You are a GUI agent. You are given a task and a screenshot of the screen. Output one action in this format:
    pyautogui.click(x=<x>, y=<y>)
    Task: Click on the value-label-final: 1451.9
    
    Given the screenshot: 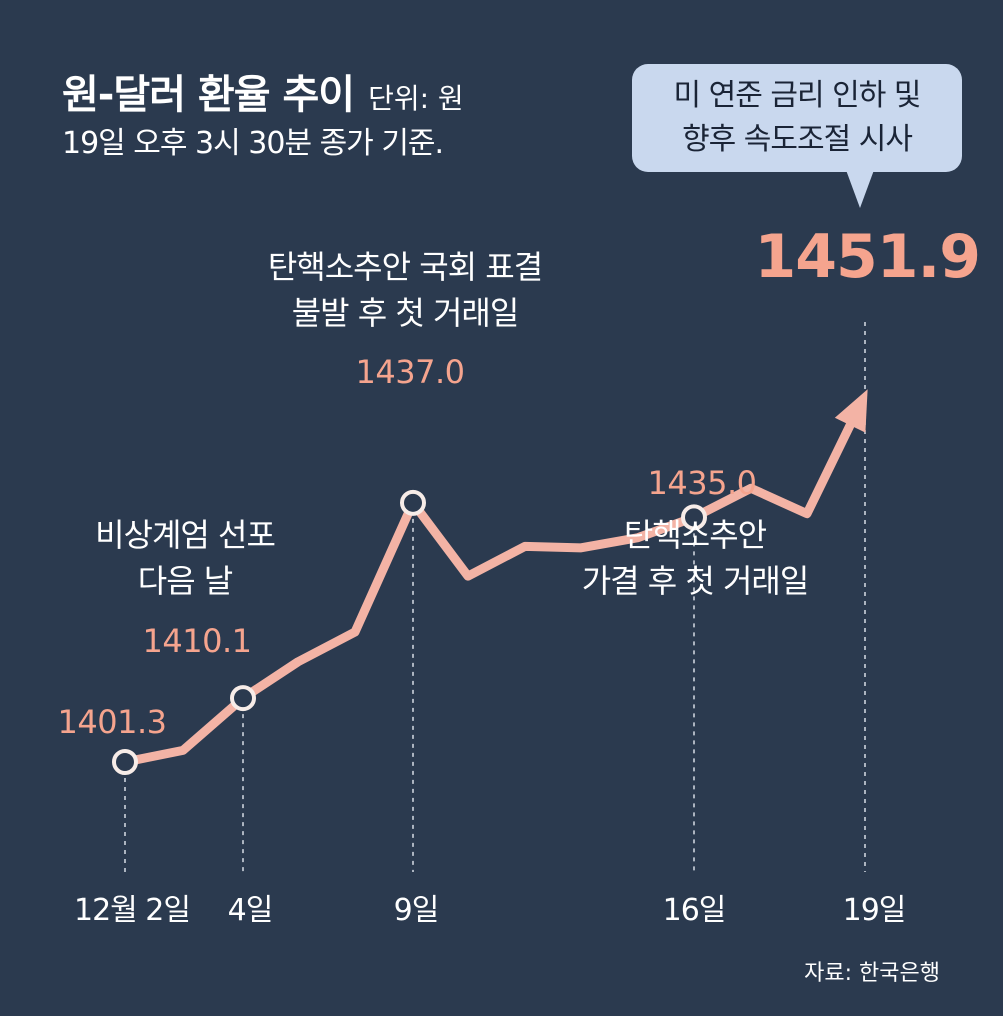 What is the action you would take?
    pyautogui.click(x=867, y=257)
    